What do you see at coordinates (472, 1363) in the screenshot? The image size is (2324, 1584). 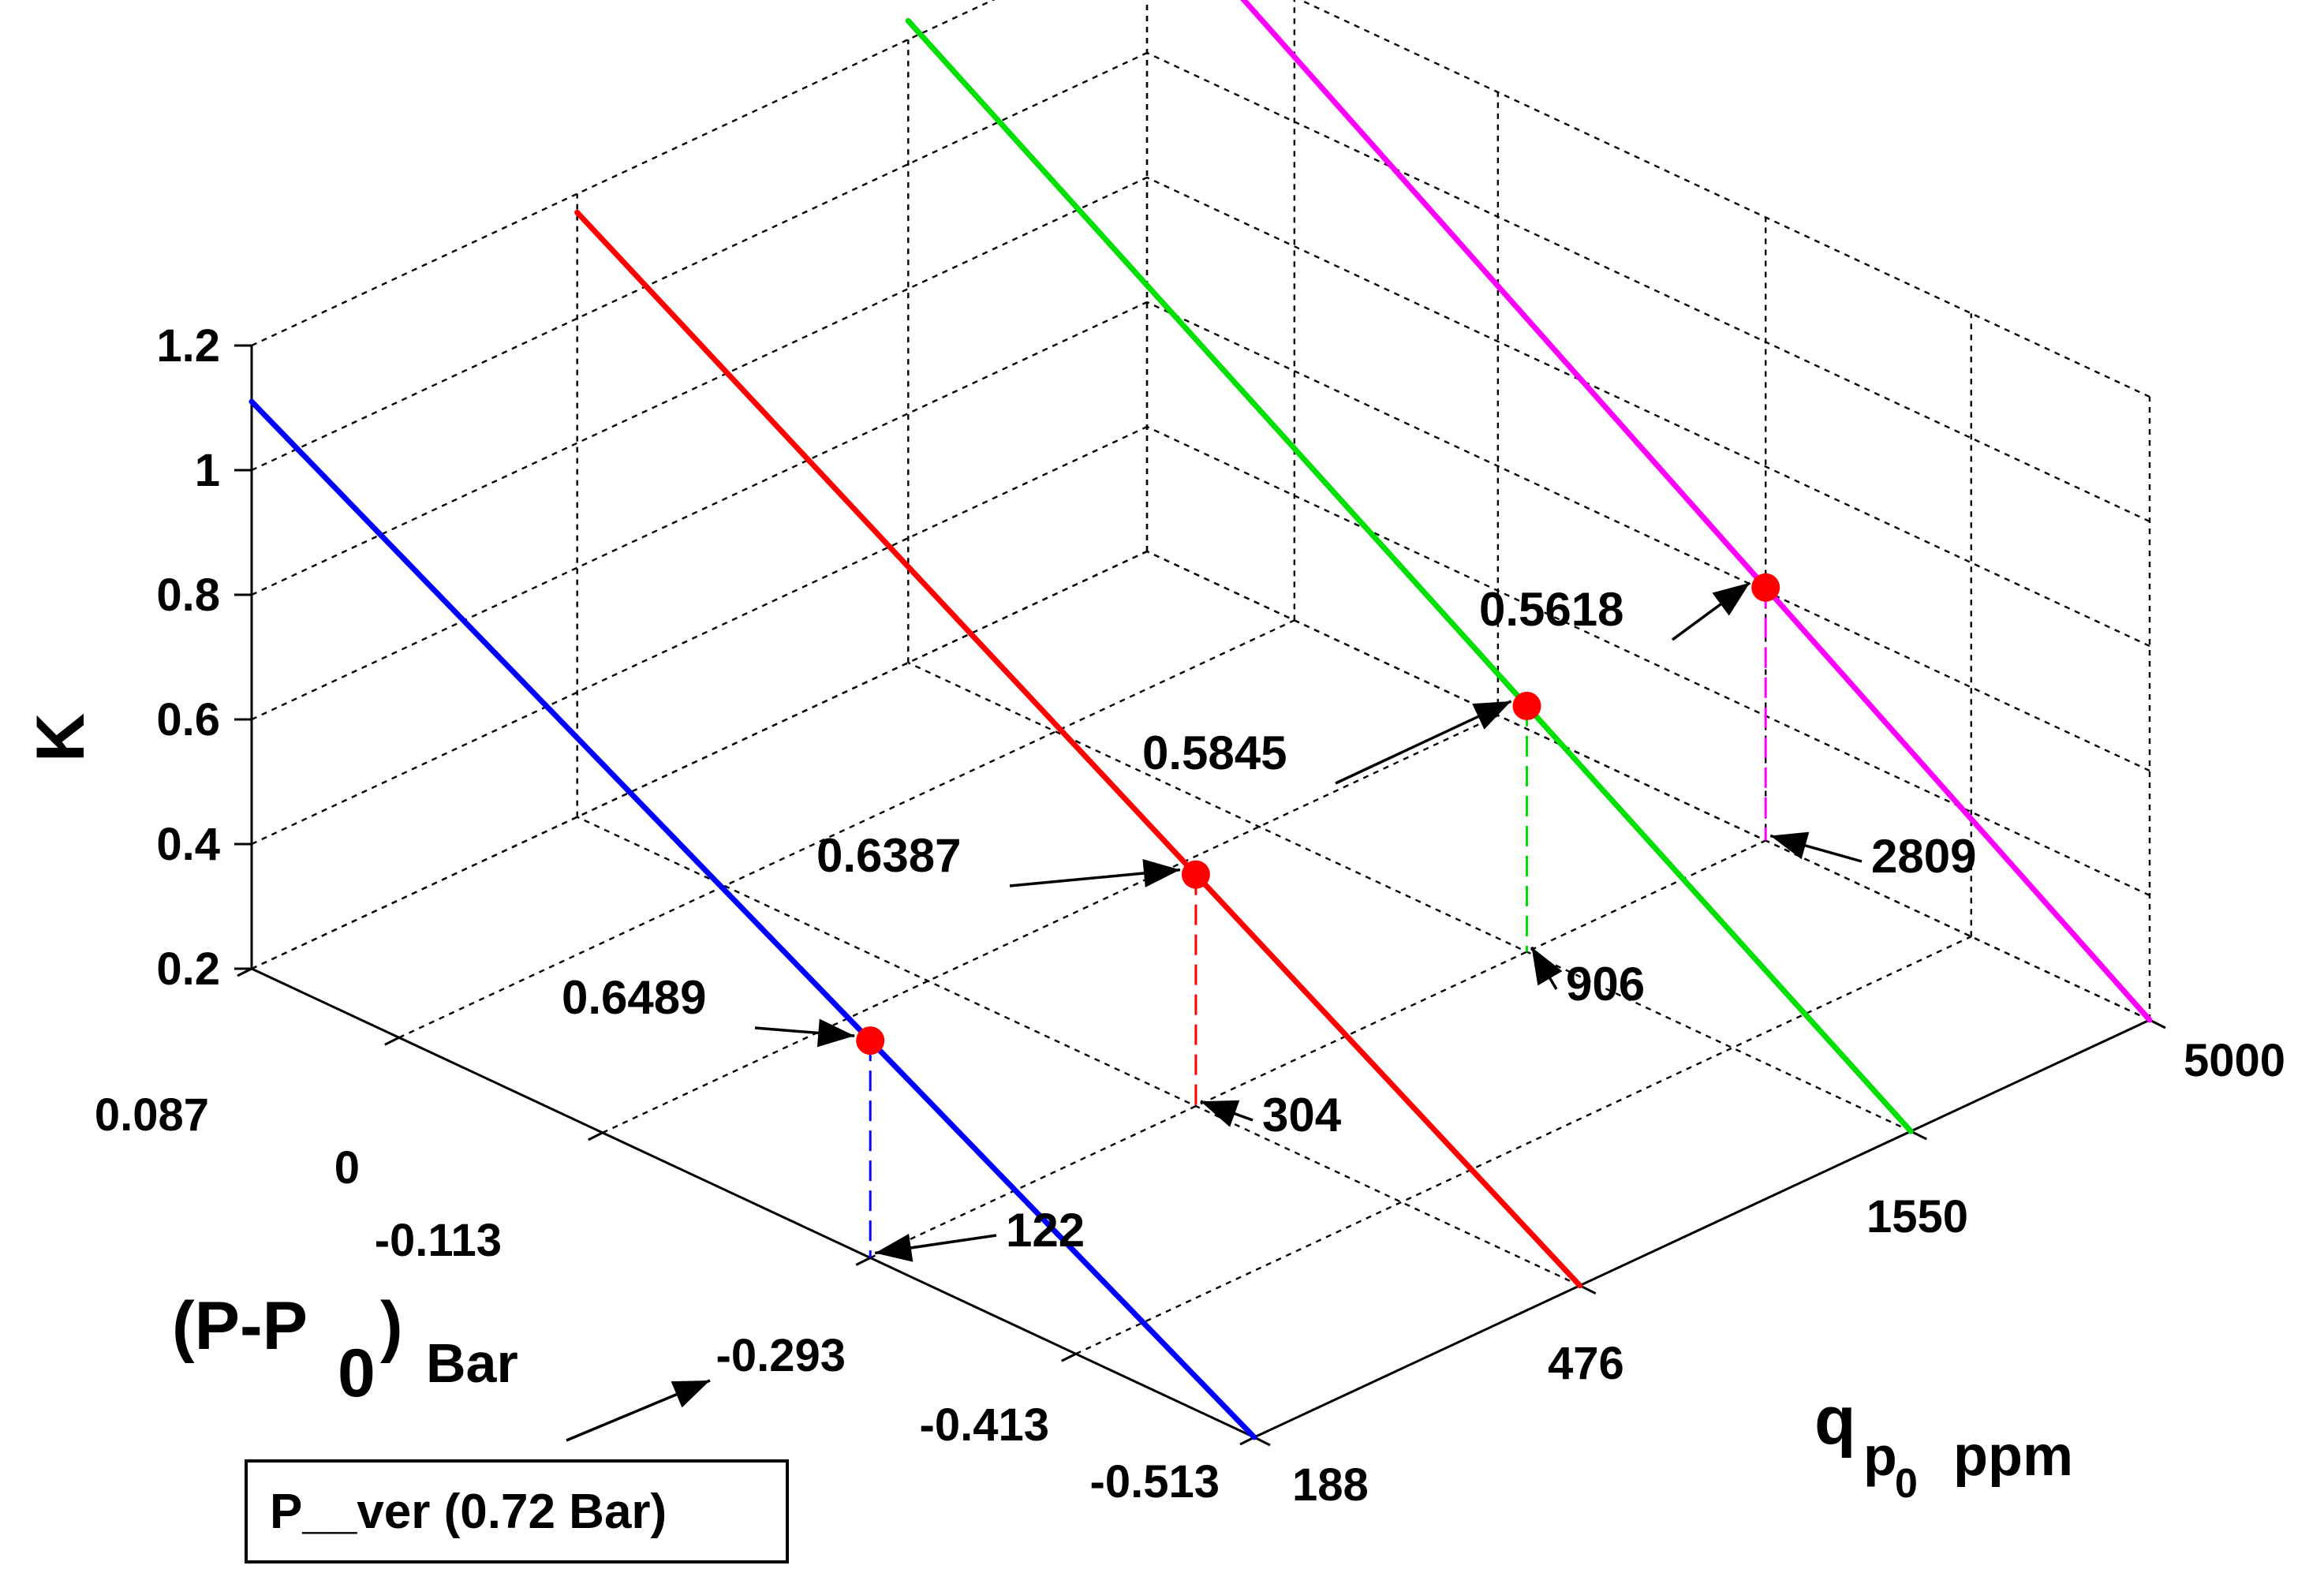 I see `x-axis-title-unit: Bar` at bounding box center [472, 1363].